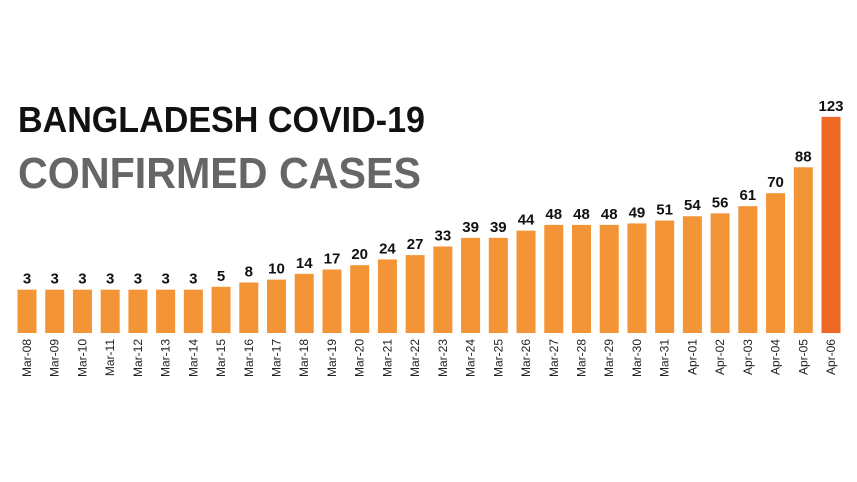  I want to click on x-tick-label: Mar-27, so click(554, 358).